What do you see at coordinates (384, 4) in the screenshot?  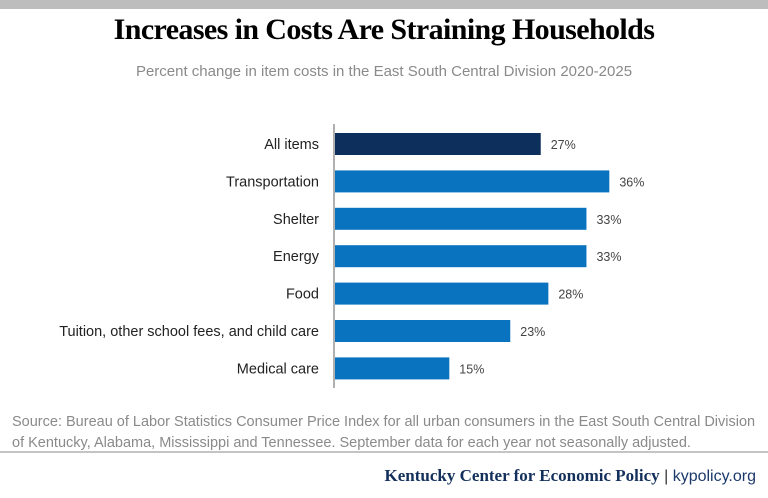 I see `top-bar` at bounding box center [384, 4].